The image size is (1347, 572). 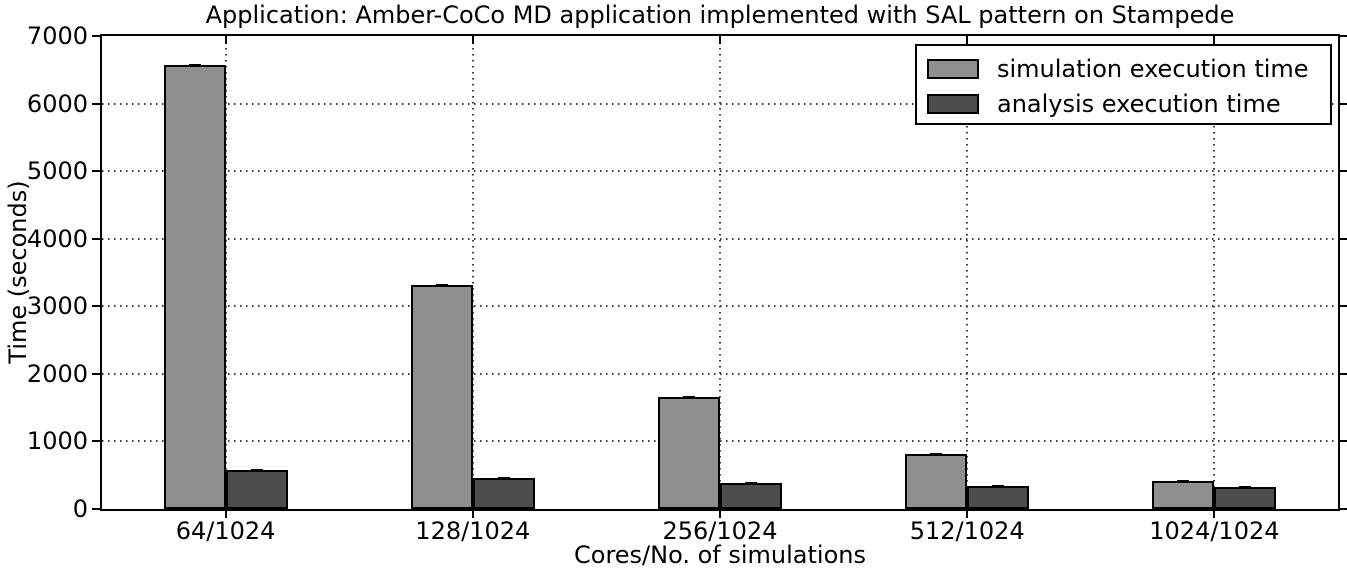 I want to click on legend-label-simulation: simulation execution time, so click(x=1153, y=68).